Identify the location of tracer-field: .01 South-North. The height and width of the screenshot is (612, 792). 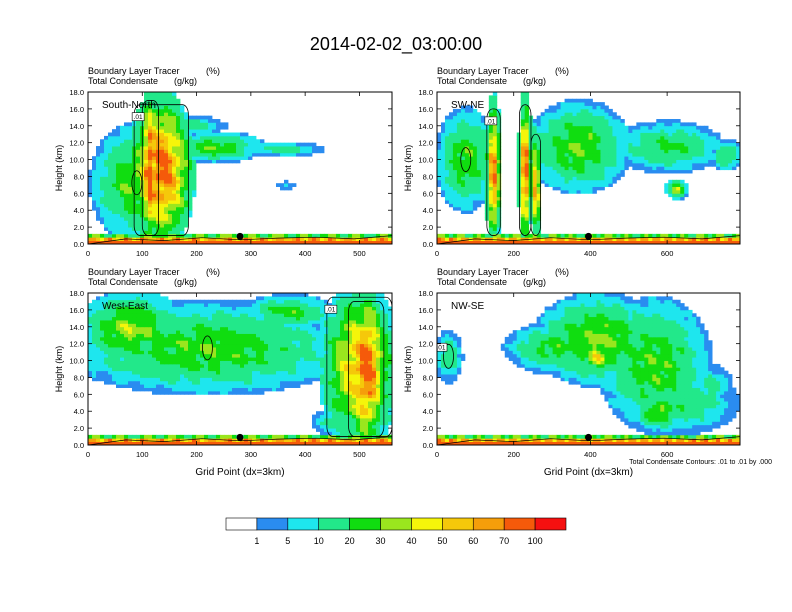
(240, 168).